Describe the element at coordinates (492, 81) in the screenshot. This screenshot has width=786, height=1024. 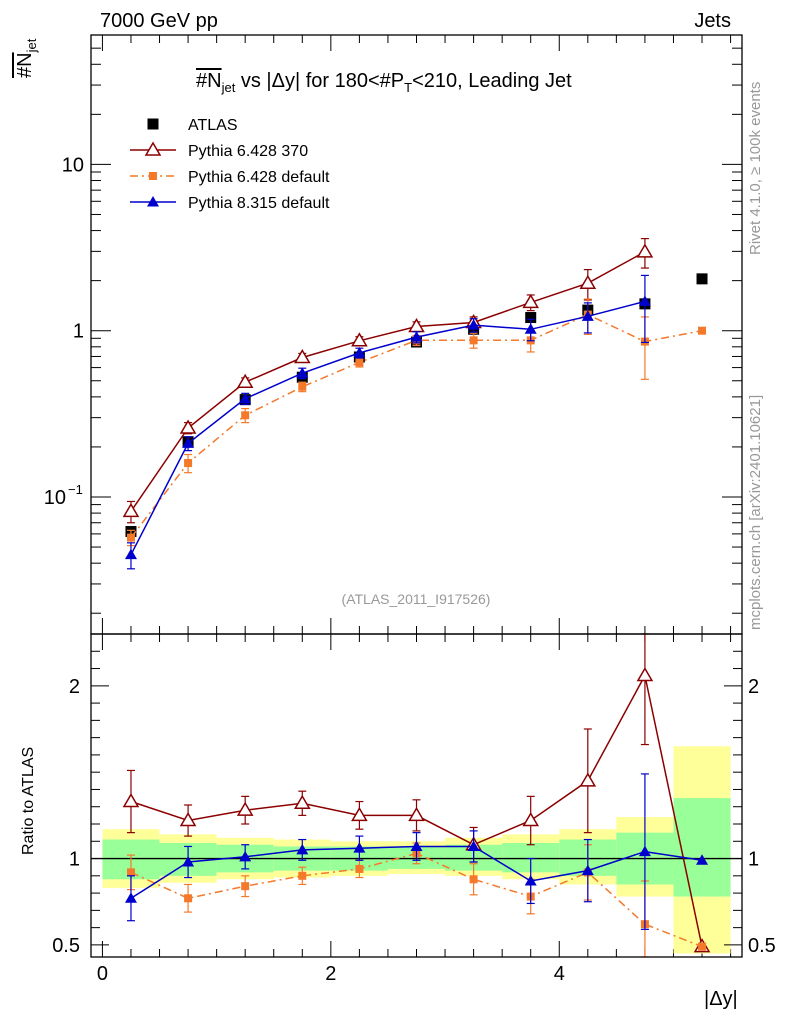
I see `title-end: <210, Leading Jet` at that location.